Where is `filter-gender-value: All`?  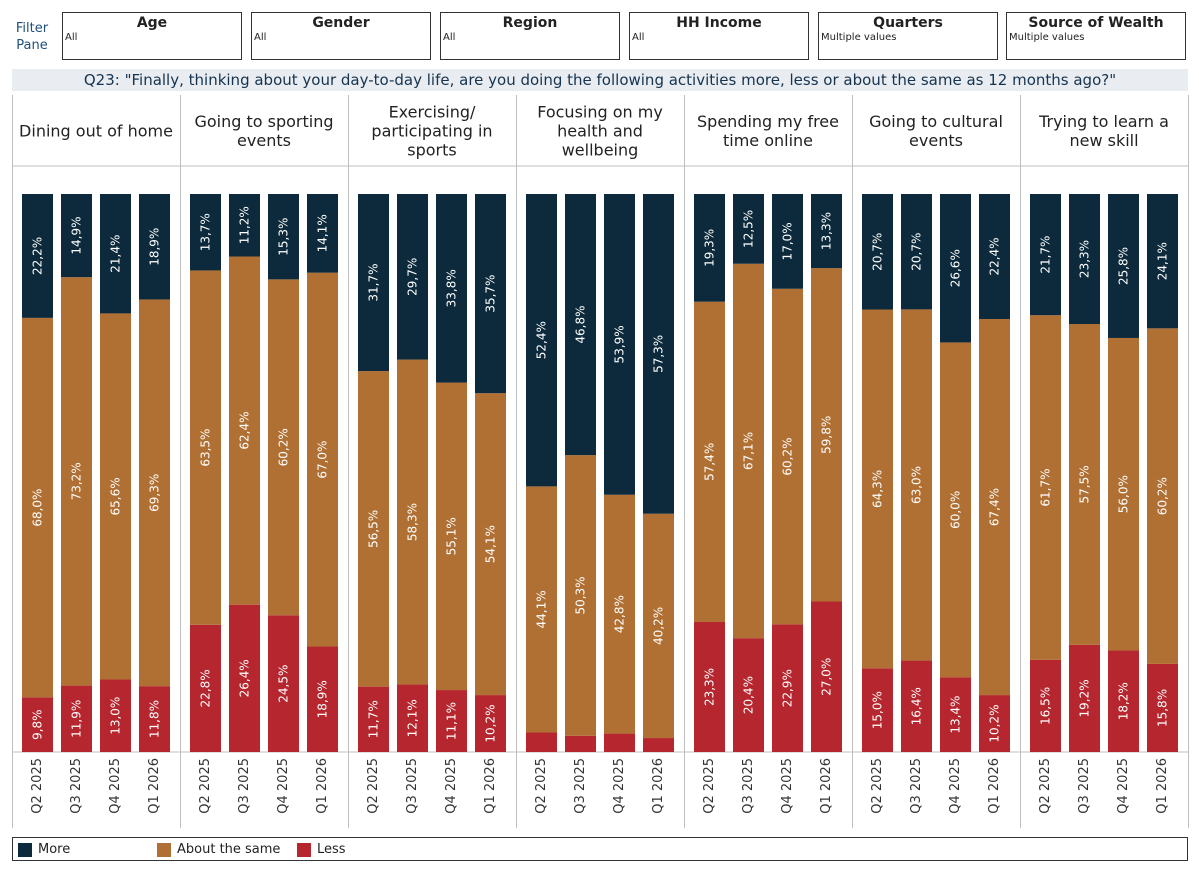 filter-gender-value: All is located at coordinates (260, 37).